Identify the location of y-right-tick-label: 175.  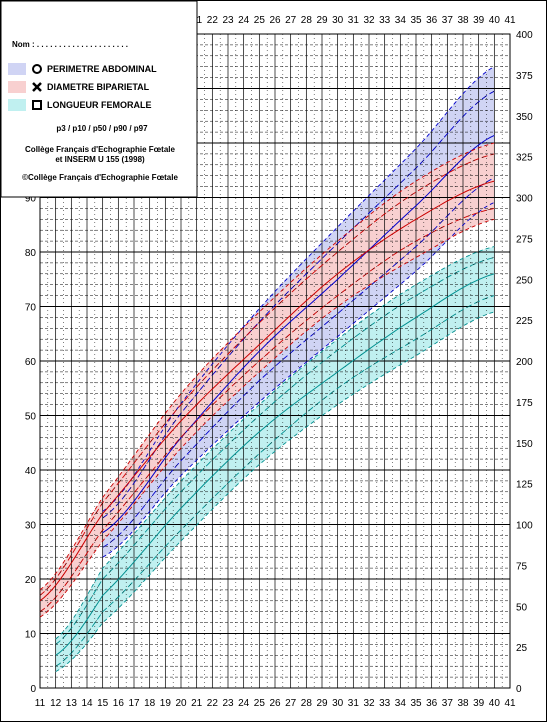
(524, 403).